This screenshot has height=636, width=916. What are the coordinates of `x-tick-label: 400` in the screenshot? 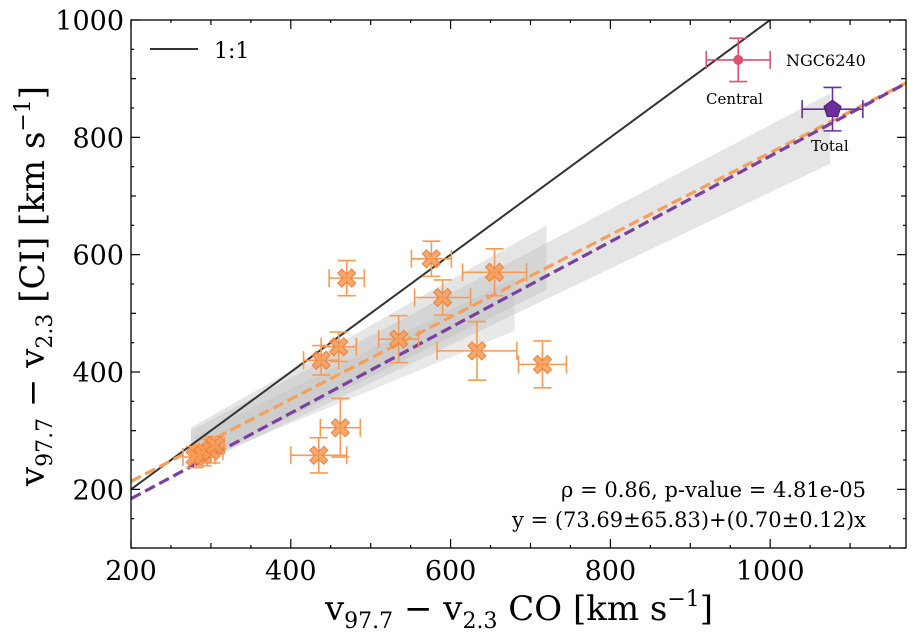 It's located at (291, 571).